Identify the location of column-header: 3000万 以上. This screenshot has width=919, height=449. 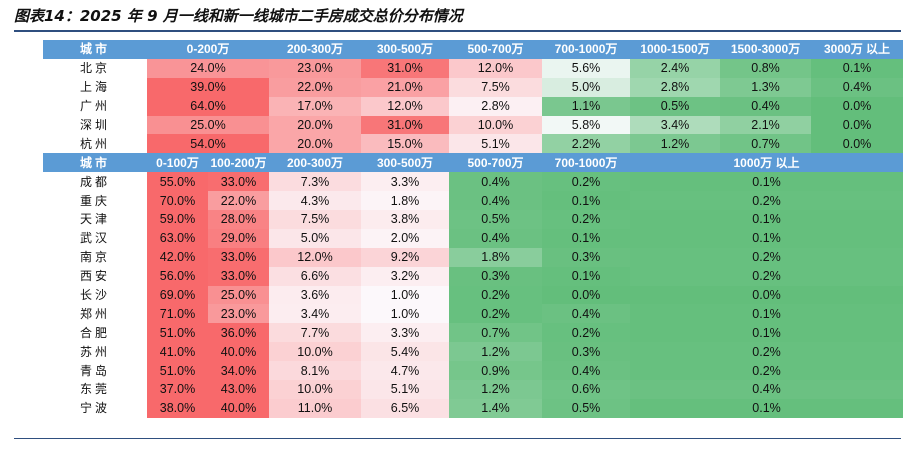
(857, 49).